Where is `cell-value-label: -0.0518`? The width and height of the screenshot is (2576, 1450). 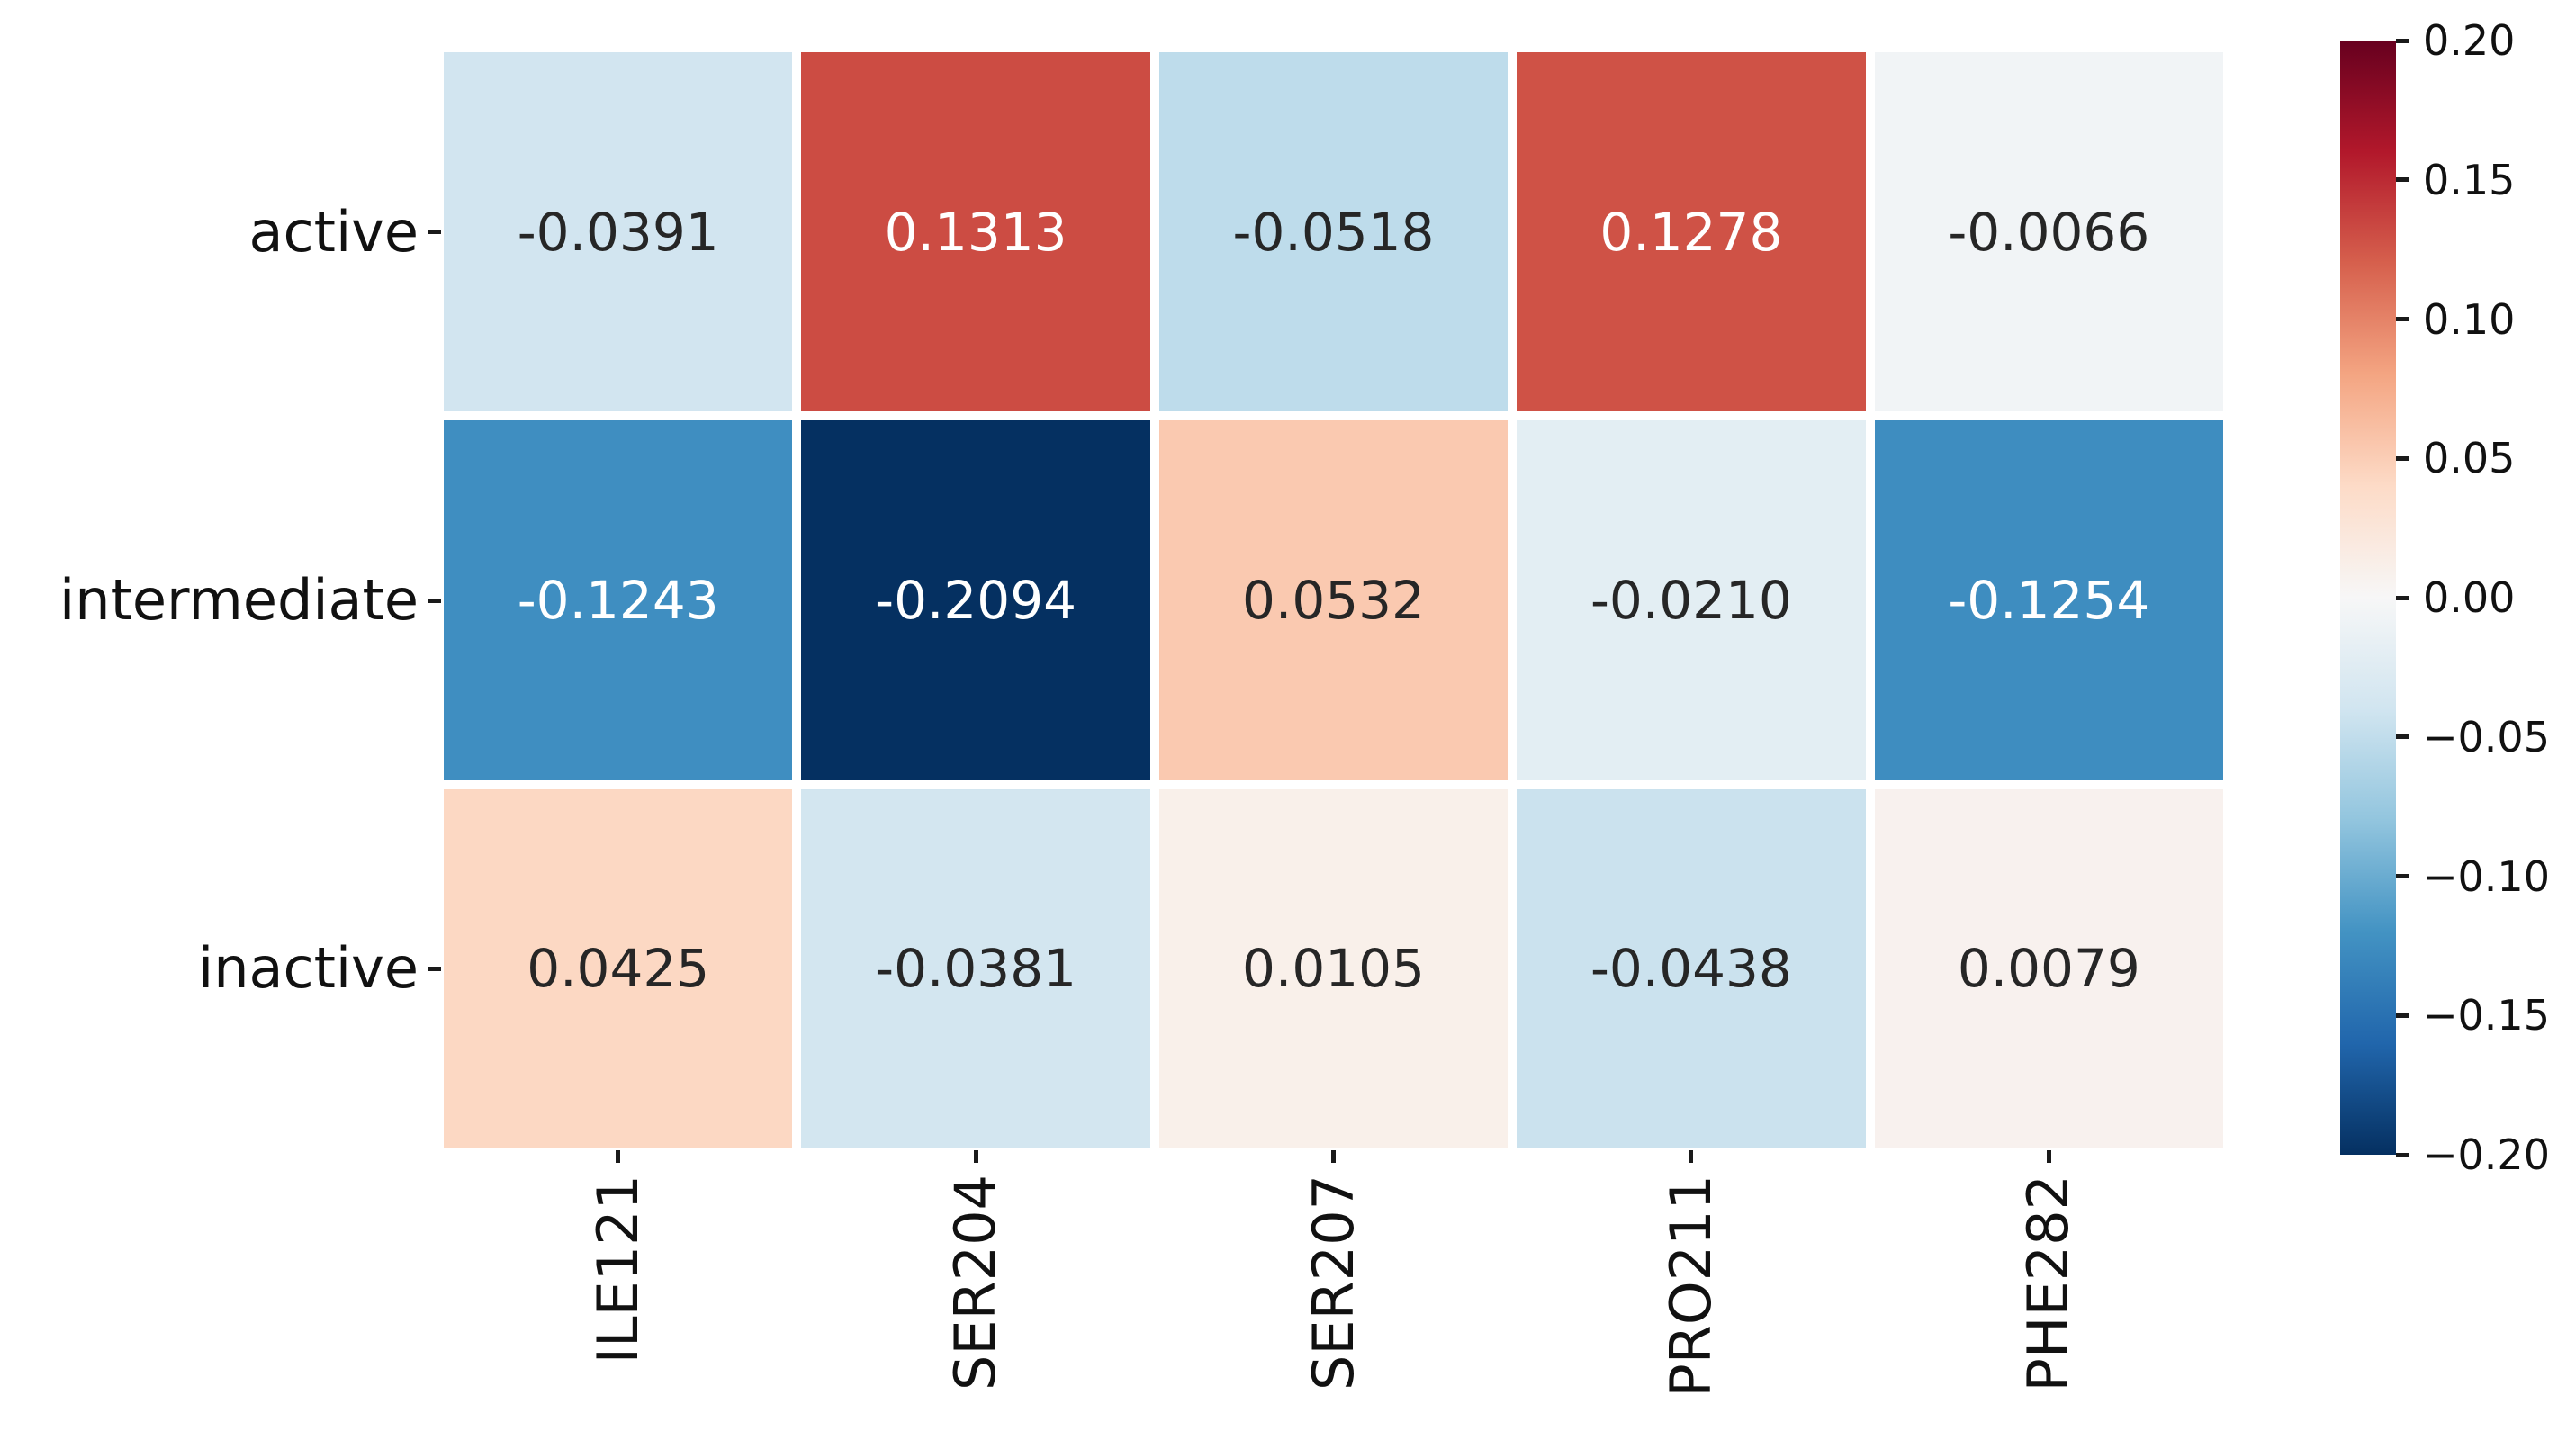 cell-value-label: -0.0518 is located at coordinates (1333, 232).